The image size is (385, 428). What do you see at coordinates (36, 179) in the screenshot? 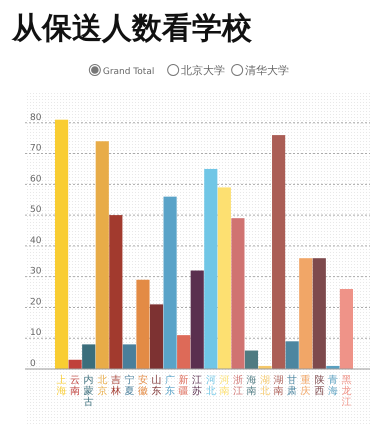
I see `y-tick-label: 60` at bounding box center [36, 179].